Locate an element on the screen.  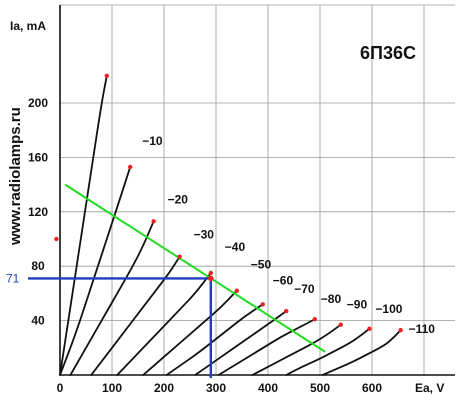
y-tick-label: 120 is located at coordinates (38, 212).